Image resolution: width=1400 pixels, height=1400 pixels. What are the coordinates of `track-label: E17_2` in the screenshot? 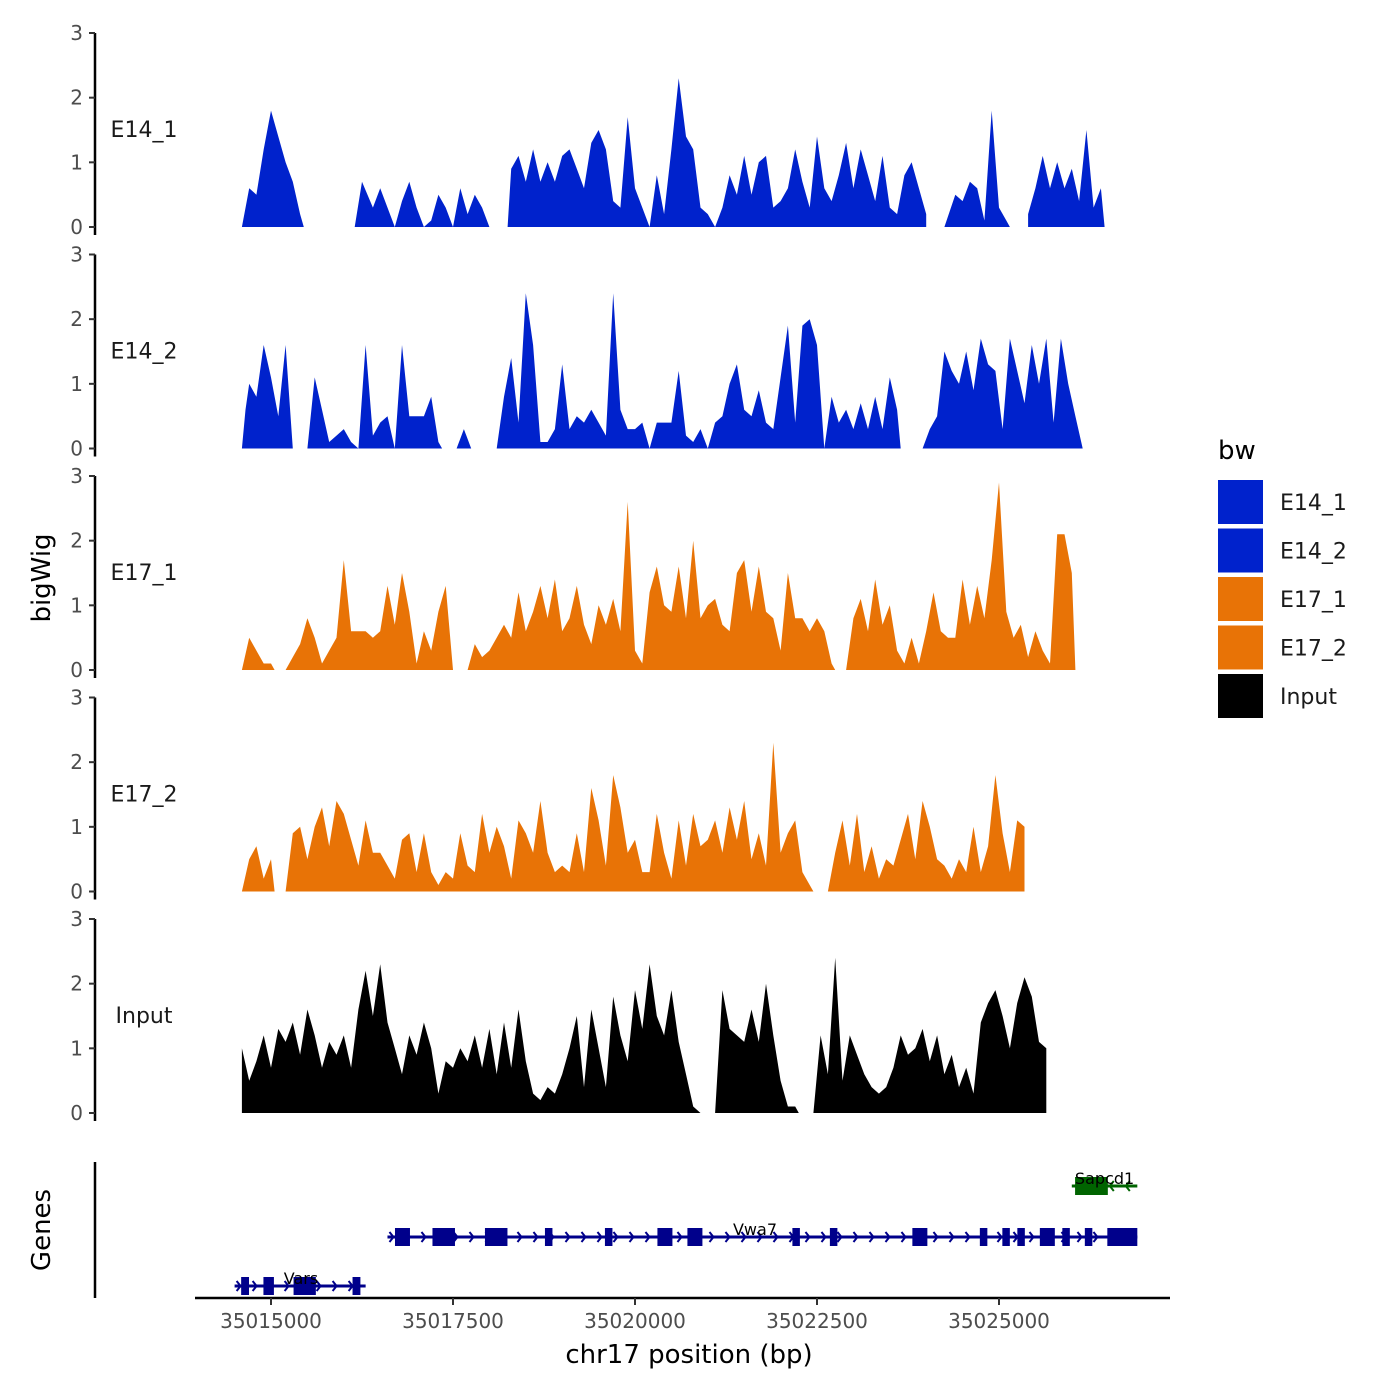 It's located at (144, 794).